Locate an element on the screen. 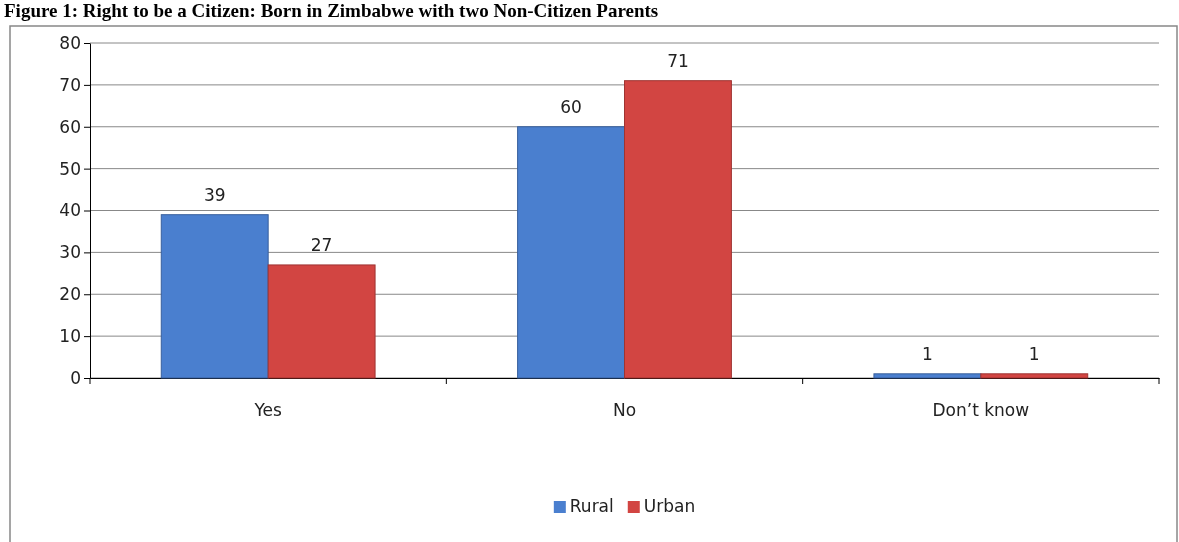 Image resolution: width=1179 pixels, height=542 pixels. data-label: 27 is located at coordinates (321, 244).